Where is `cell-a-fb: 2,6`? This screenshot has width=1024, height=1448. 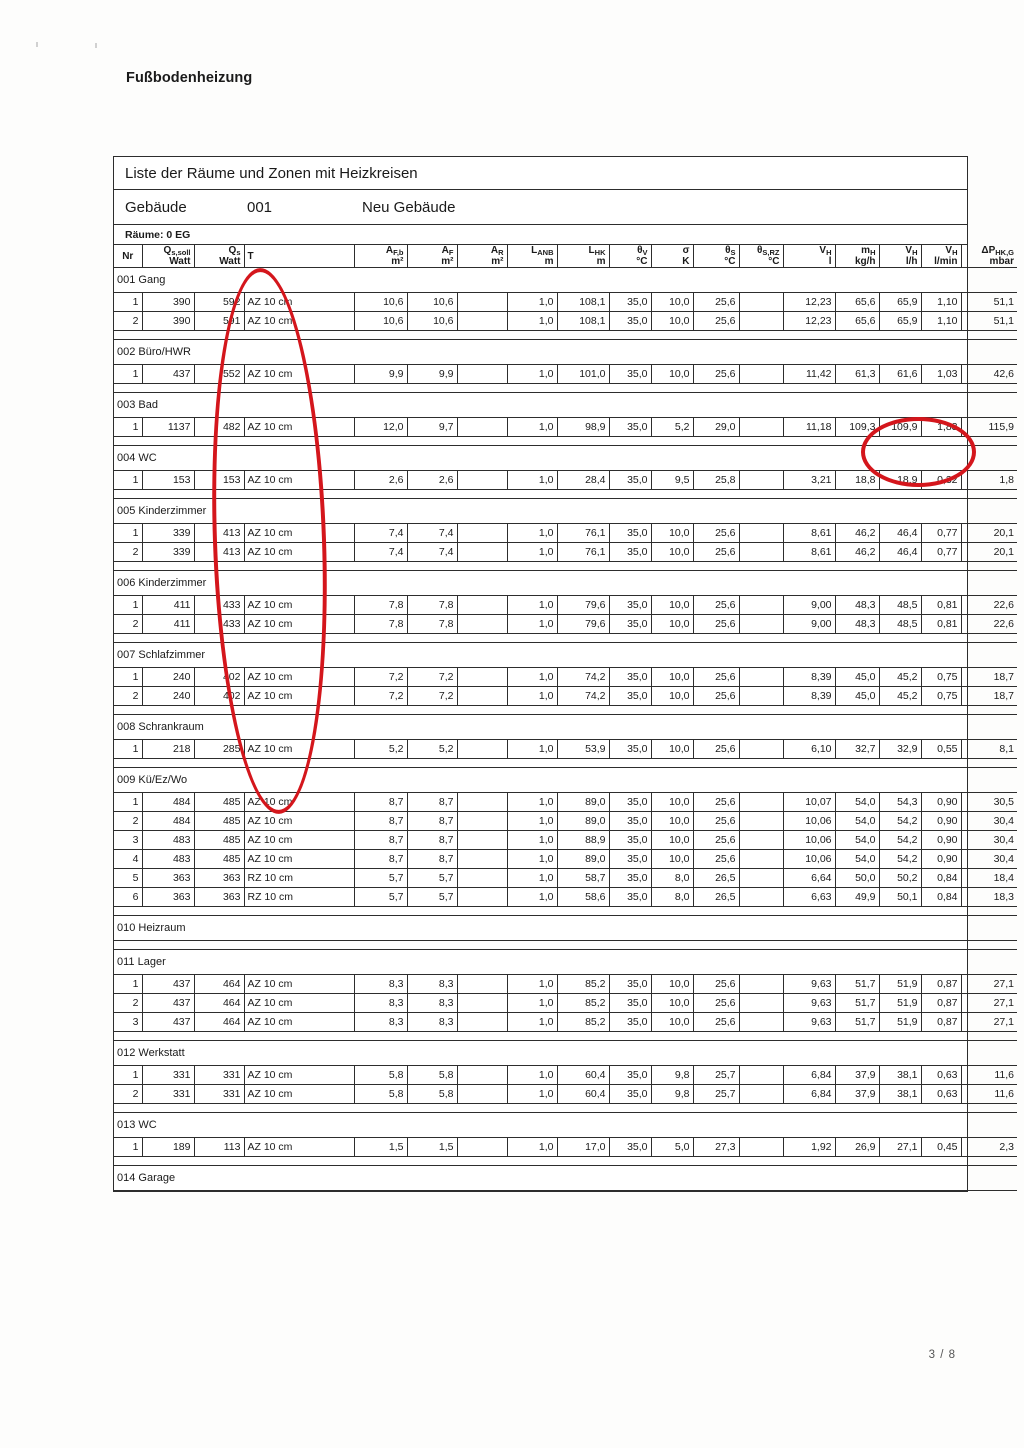
cell-a-fb: 2,6 is located at coordinates (381, 480).